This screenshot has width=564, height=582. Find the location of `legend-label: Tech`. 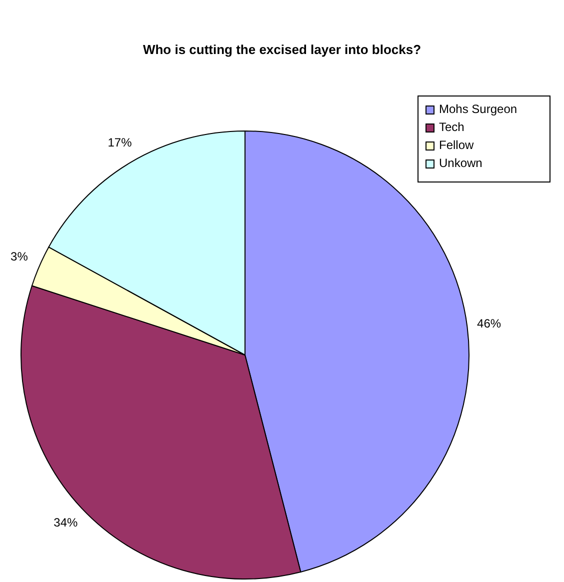

legend-label: Tech is located at coordinates (451, 127).